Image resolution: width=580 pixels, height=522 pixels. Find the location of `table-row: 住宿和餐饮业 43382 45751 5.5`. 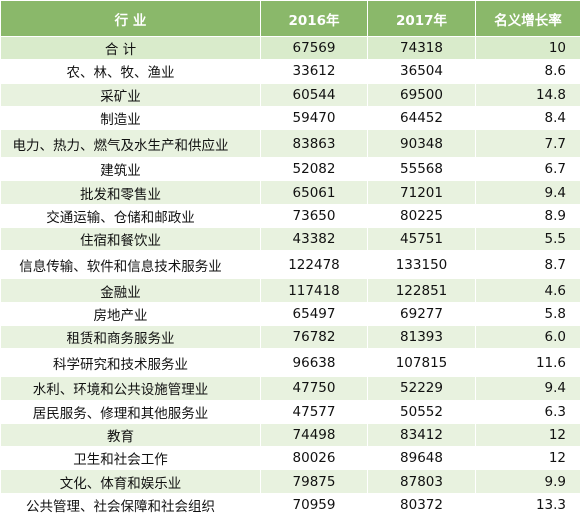

table-row: 住宿和餐饮业 43382 45751 5.5 is located at coordinates (290, 239).